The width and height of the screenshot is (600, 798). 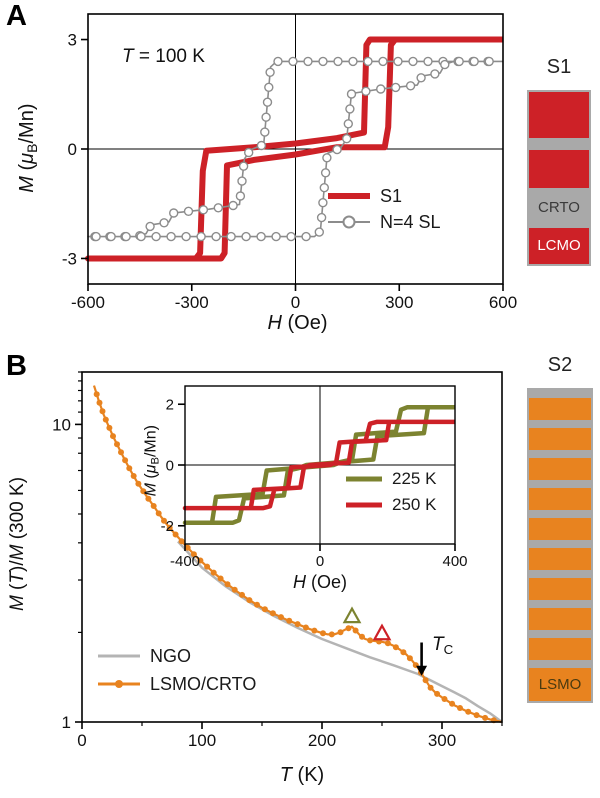 I want to click on x-tick-label: 100, so click(x=202, y=740).